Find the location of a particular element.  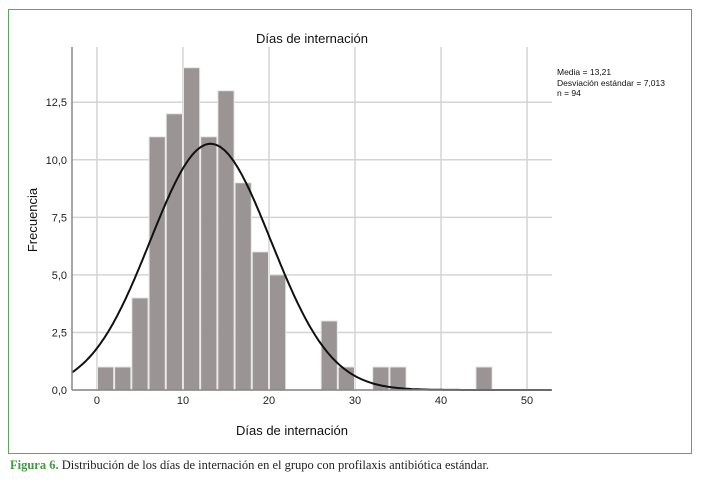

x-axis-label: Días de internación is located at coordinates (292, 430).